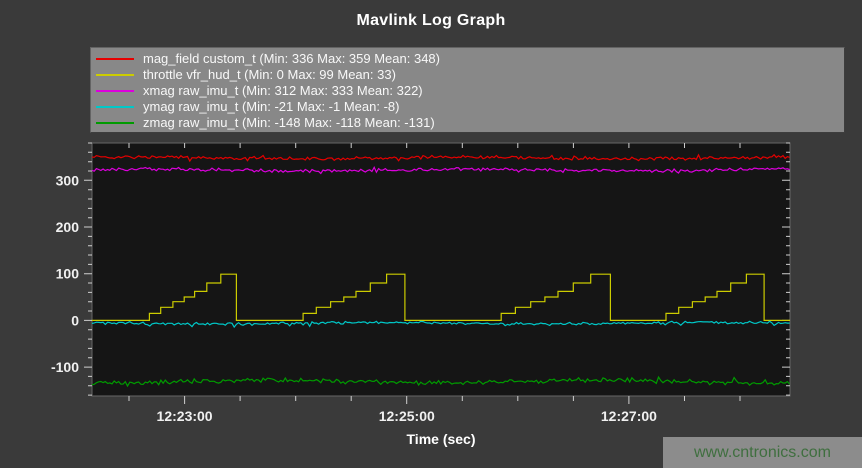 This screenshot has height=468, width=862. What do you see at coordinates (441, 439) in the screenshot?
I see `x-axis-title: Time (sec)` at bounding box center [441, 439].